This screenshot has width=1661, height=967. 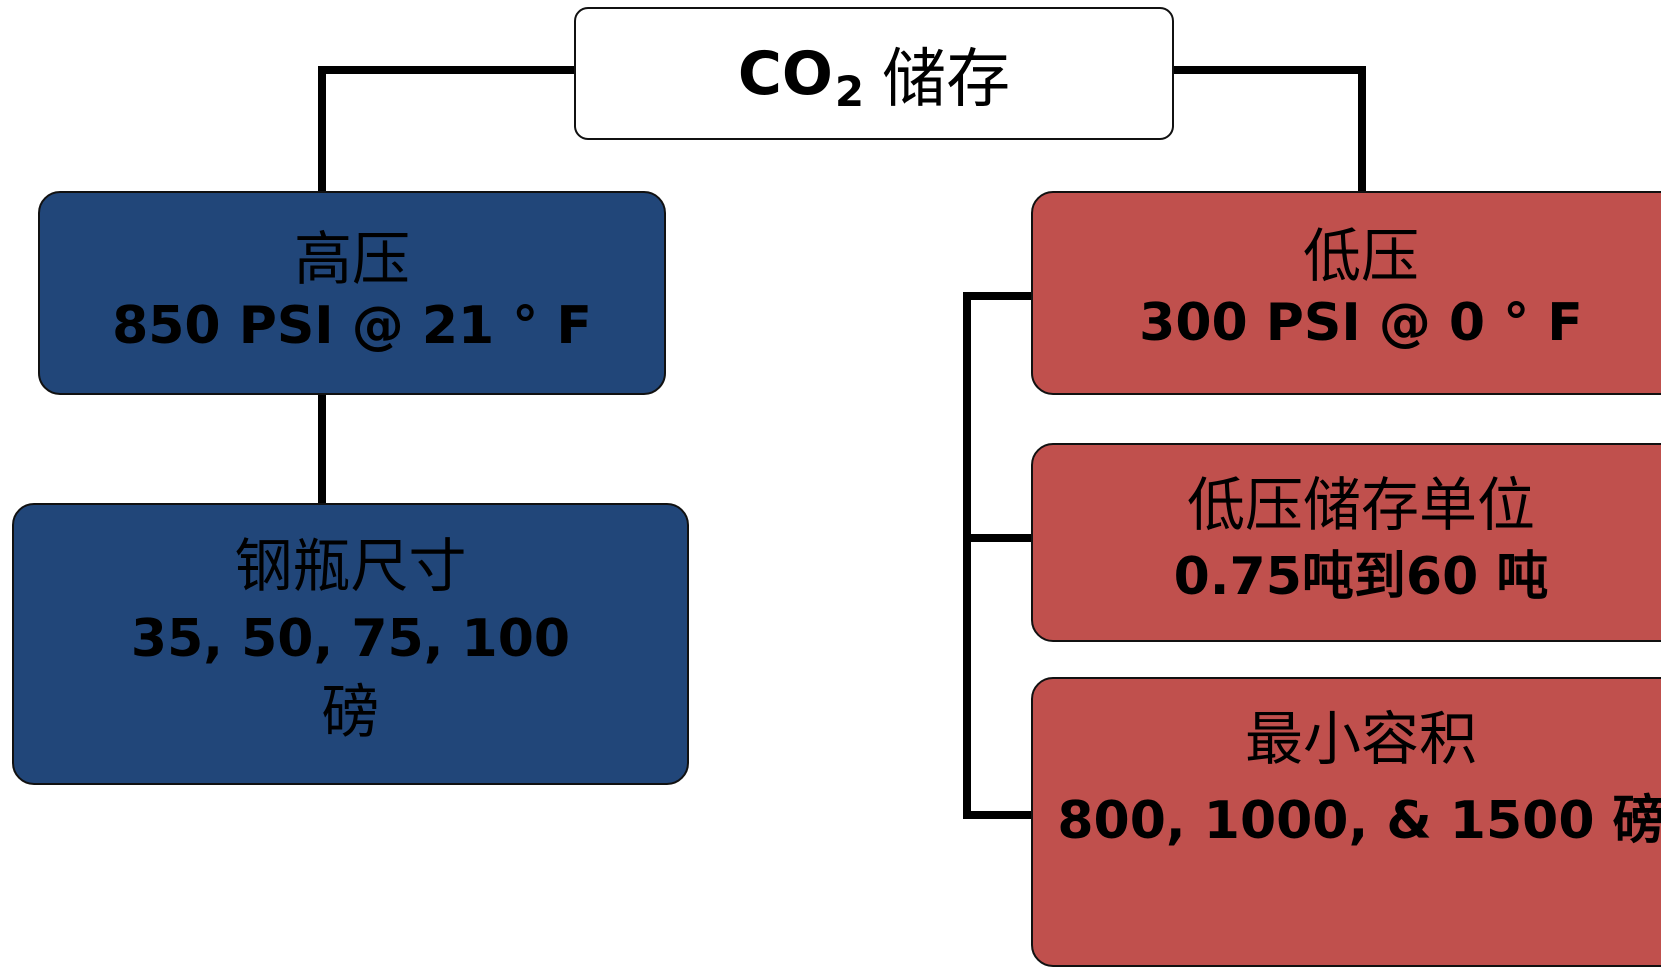 What do you see at coordinates (350, 566) in the screenshot?
I see `cylinder-size-title: 钢瓶尺寸` at bounding box center [350, 566].